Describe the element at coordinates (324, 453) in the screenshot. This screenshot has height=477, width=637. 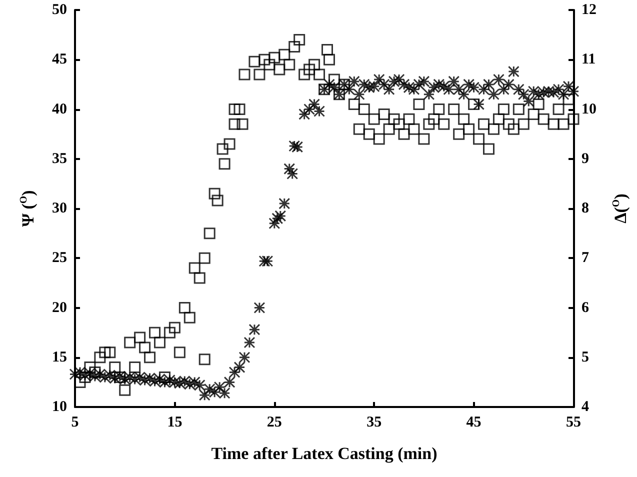
I see `x-axis-title: Time after Latex Casting (min)` at that location.